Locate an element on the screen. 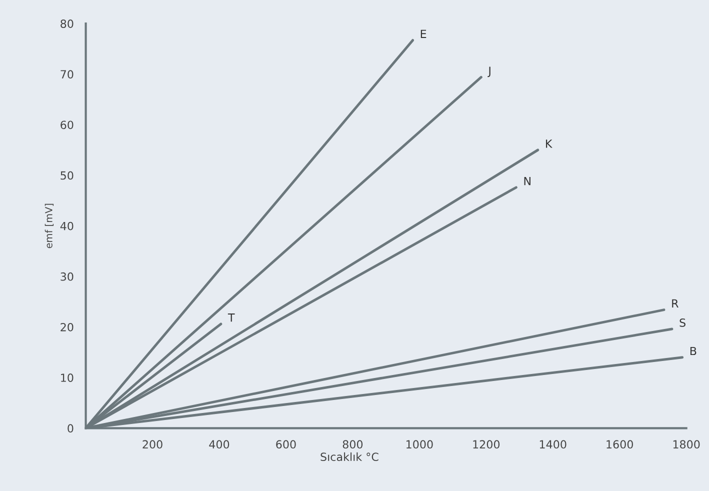  y-tick-label: 20 is located at coordinates (67, 327).